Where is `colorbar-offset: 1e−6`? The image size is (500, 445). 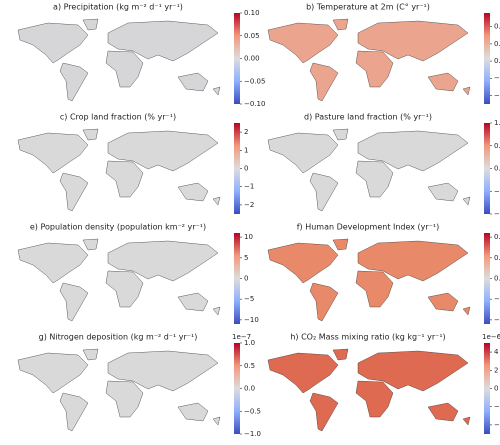 colorbar-offset: 1e−6 is located at coordinates (491, 337).